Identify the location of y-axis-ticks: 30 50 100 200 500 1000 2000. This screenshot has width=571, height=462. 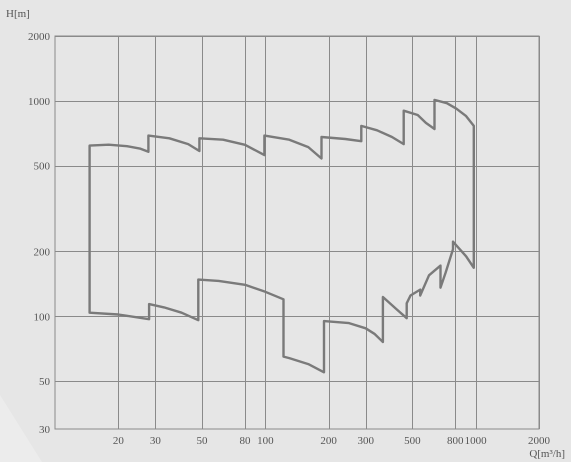
(39, 233).